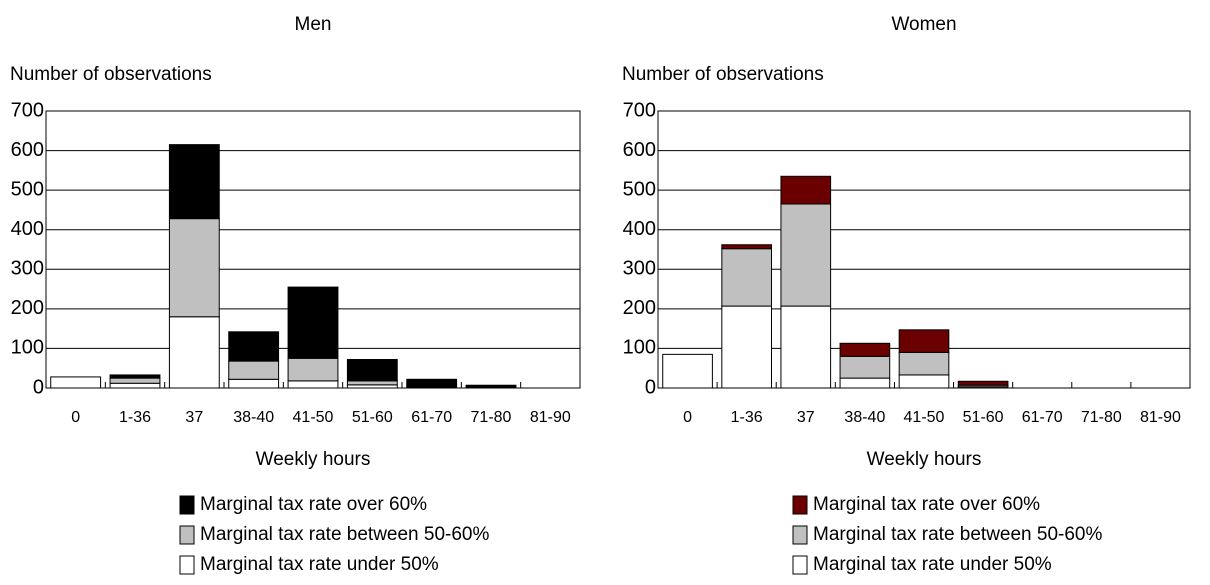 This screenshot has width=1210, height=585. Describe the element at coordinates (313, 24) in the screenshot. I see `chart-title: Men` at that location.